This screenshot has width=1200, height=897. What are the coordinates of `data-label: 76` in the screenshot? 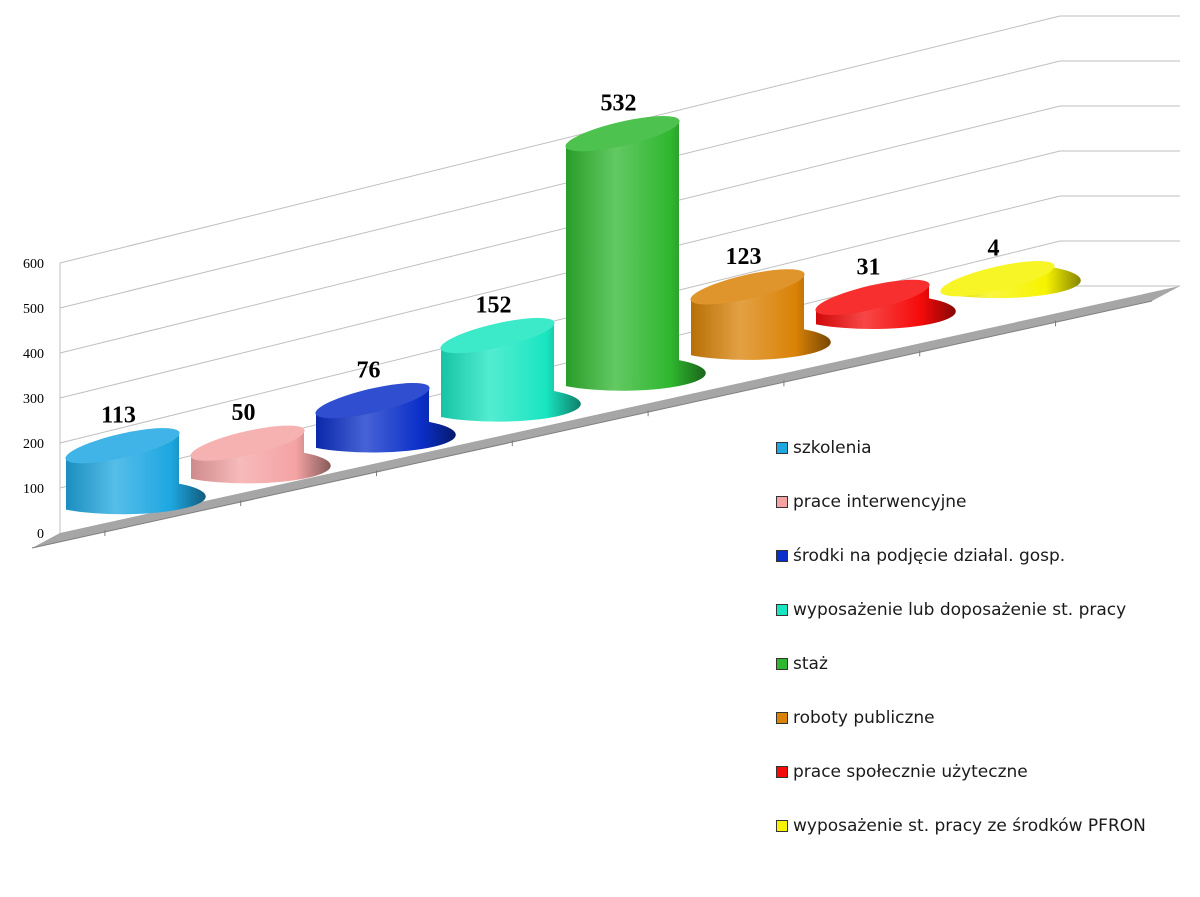 It's located at (369, 371).